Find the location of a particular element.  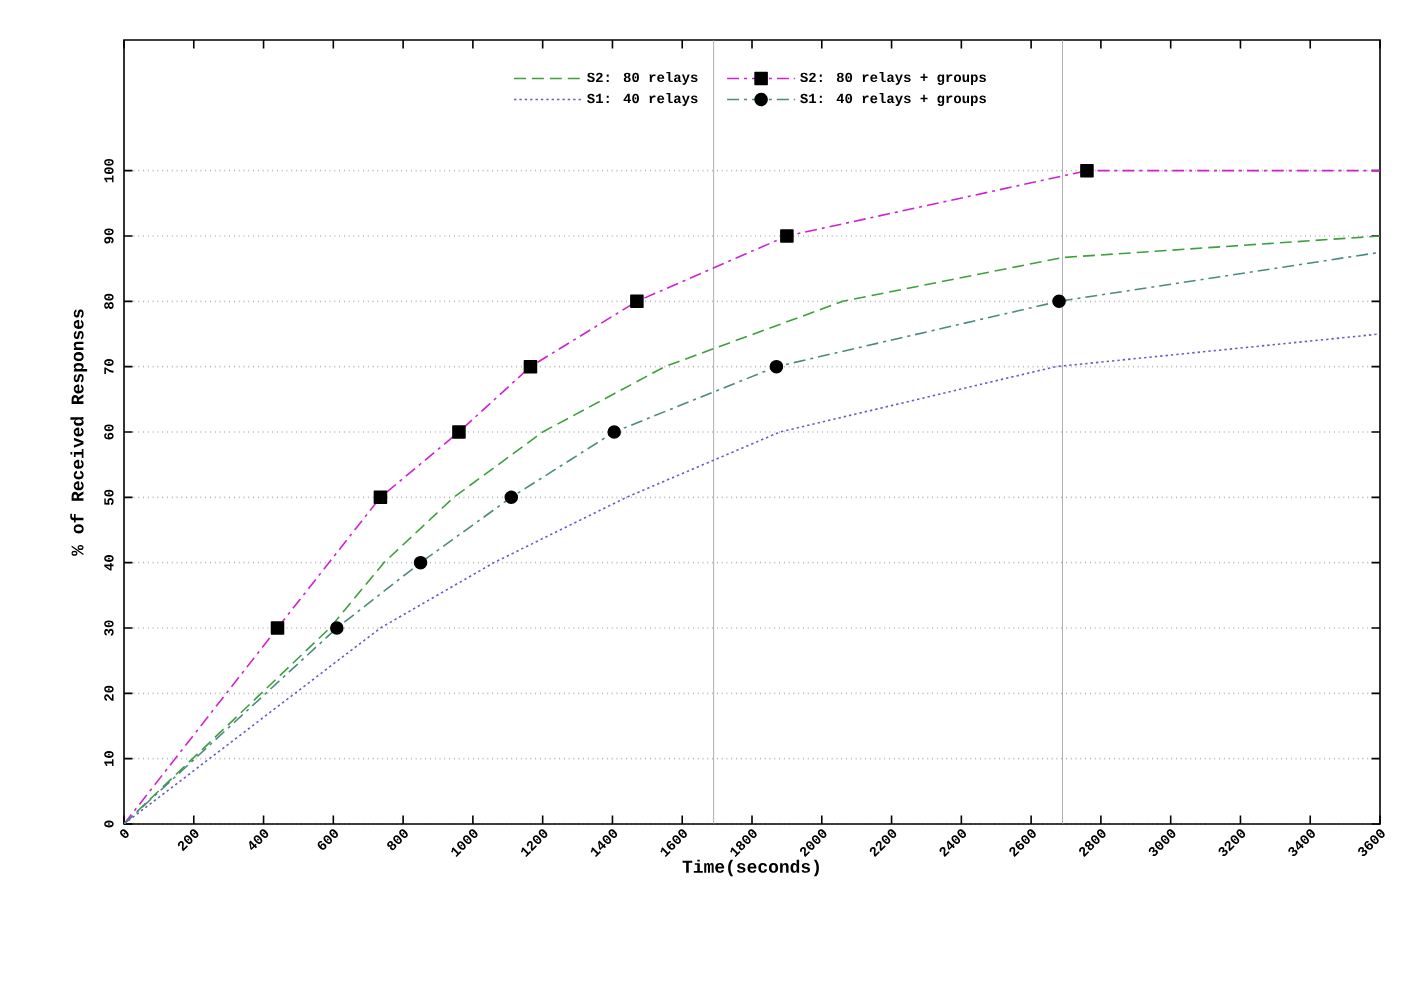

y-axis-title: % of Received Responses is located at coordinates (79, 432).